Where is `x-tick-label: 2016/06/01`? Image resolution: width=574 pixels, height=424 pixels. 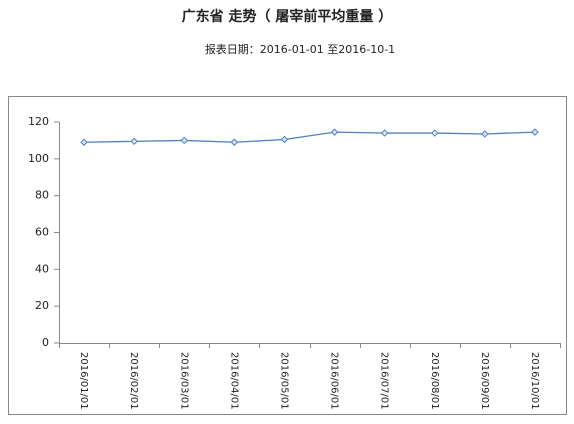
x-tick-label: 2016/06/01 is located at coordinates (334, 381).